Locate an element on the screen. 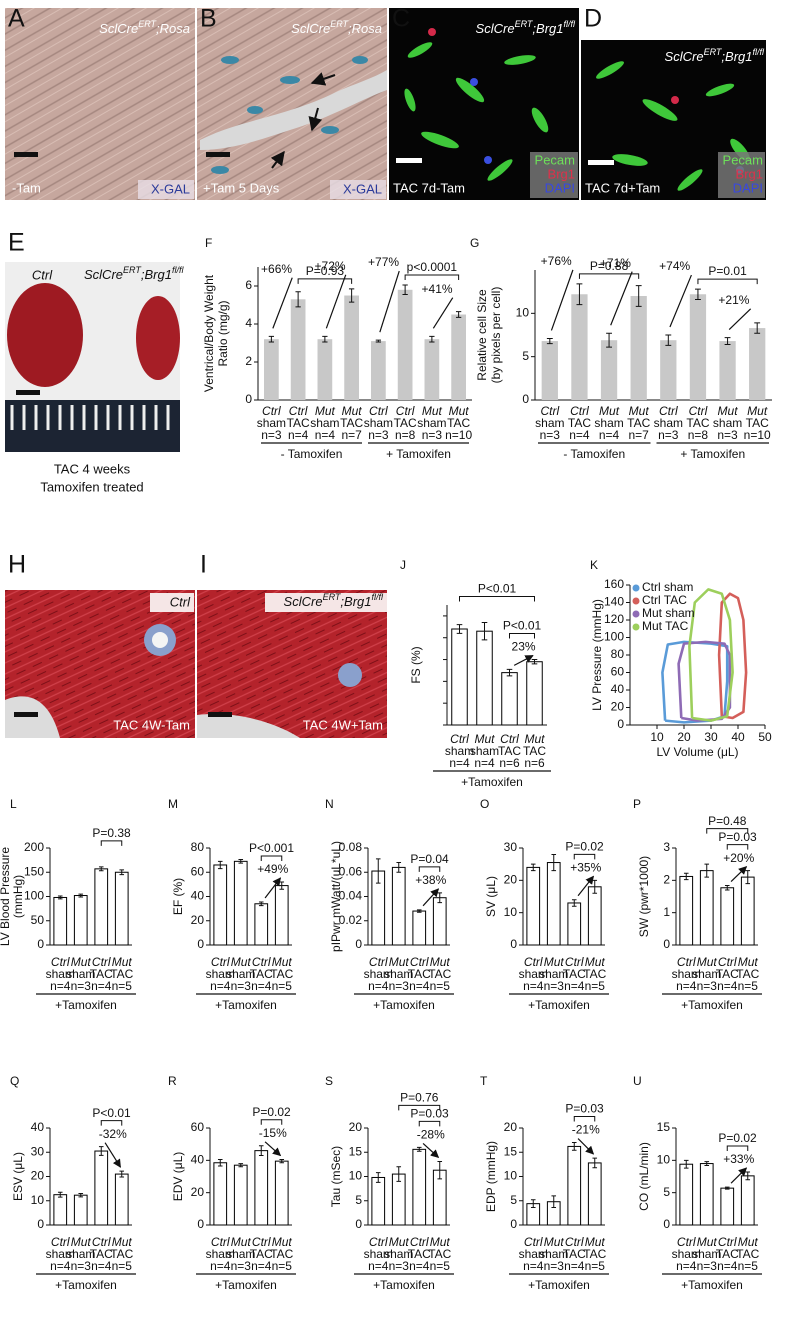 This screenshot has height=1323, width=793. vessel-lumen is located at coordinates (293, 110).